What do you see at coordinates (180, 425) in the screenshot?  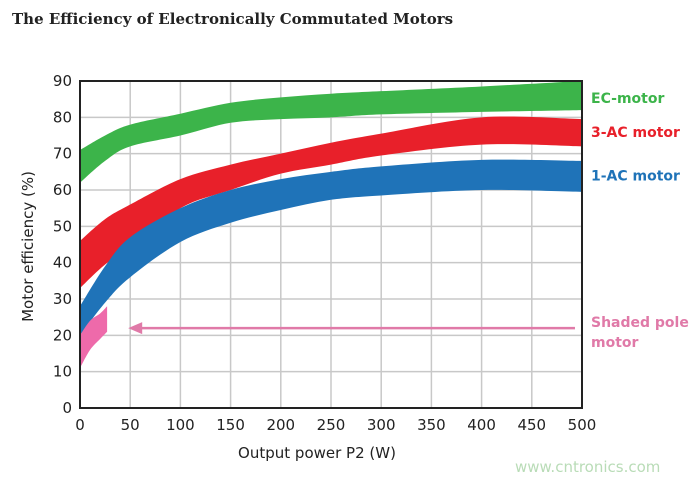 I see `x-tick-label: 100` at bounding box center [180, 425].